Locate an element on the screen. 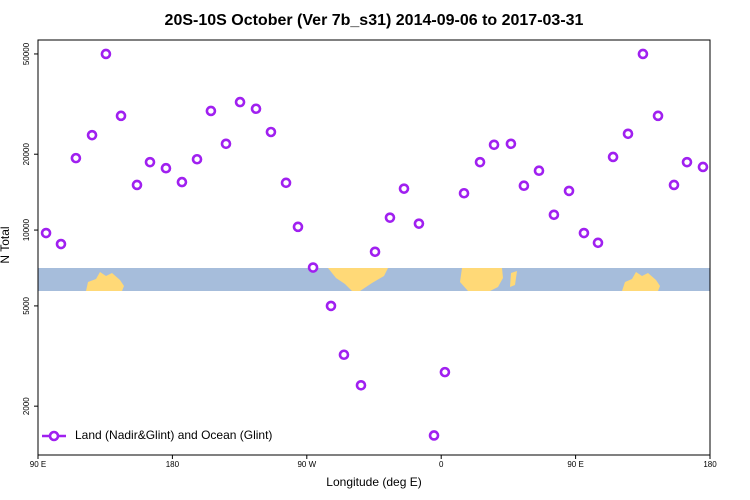 This screenshot has width=750, height=500. x-axis-label: Longitude (deg E) is located at coordinates (373, 482).